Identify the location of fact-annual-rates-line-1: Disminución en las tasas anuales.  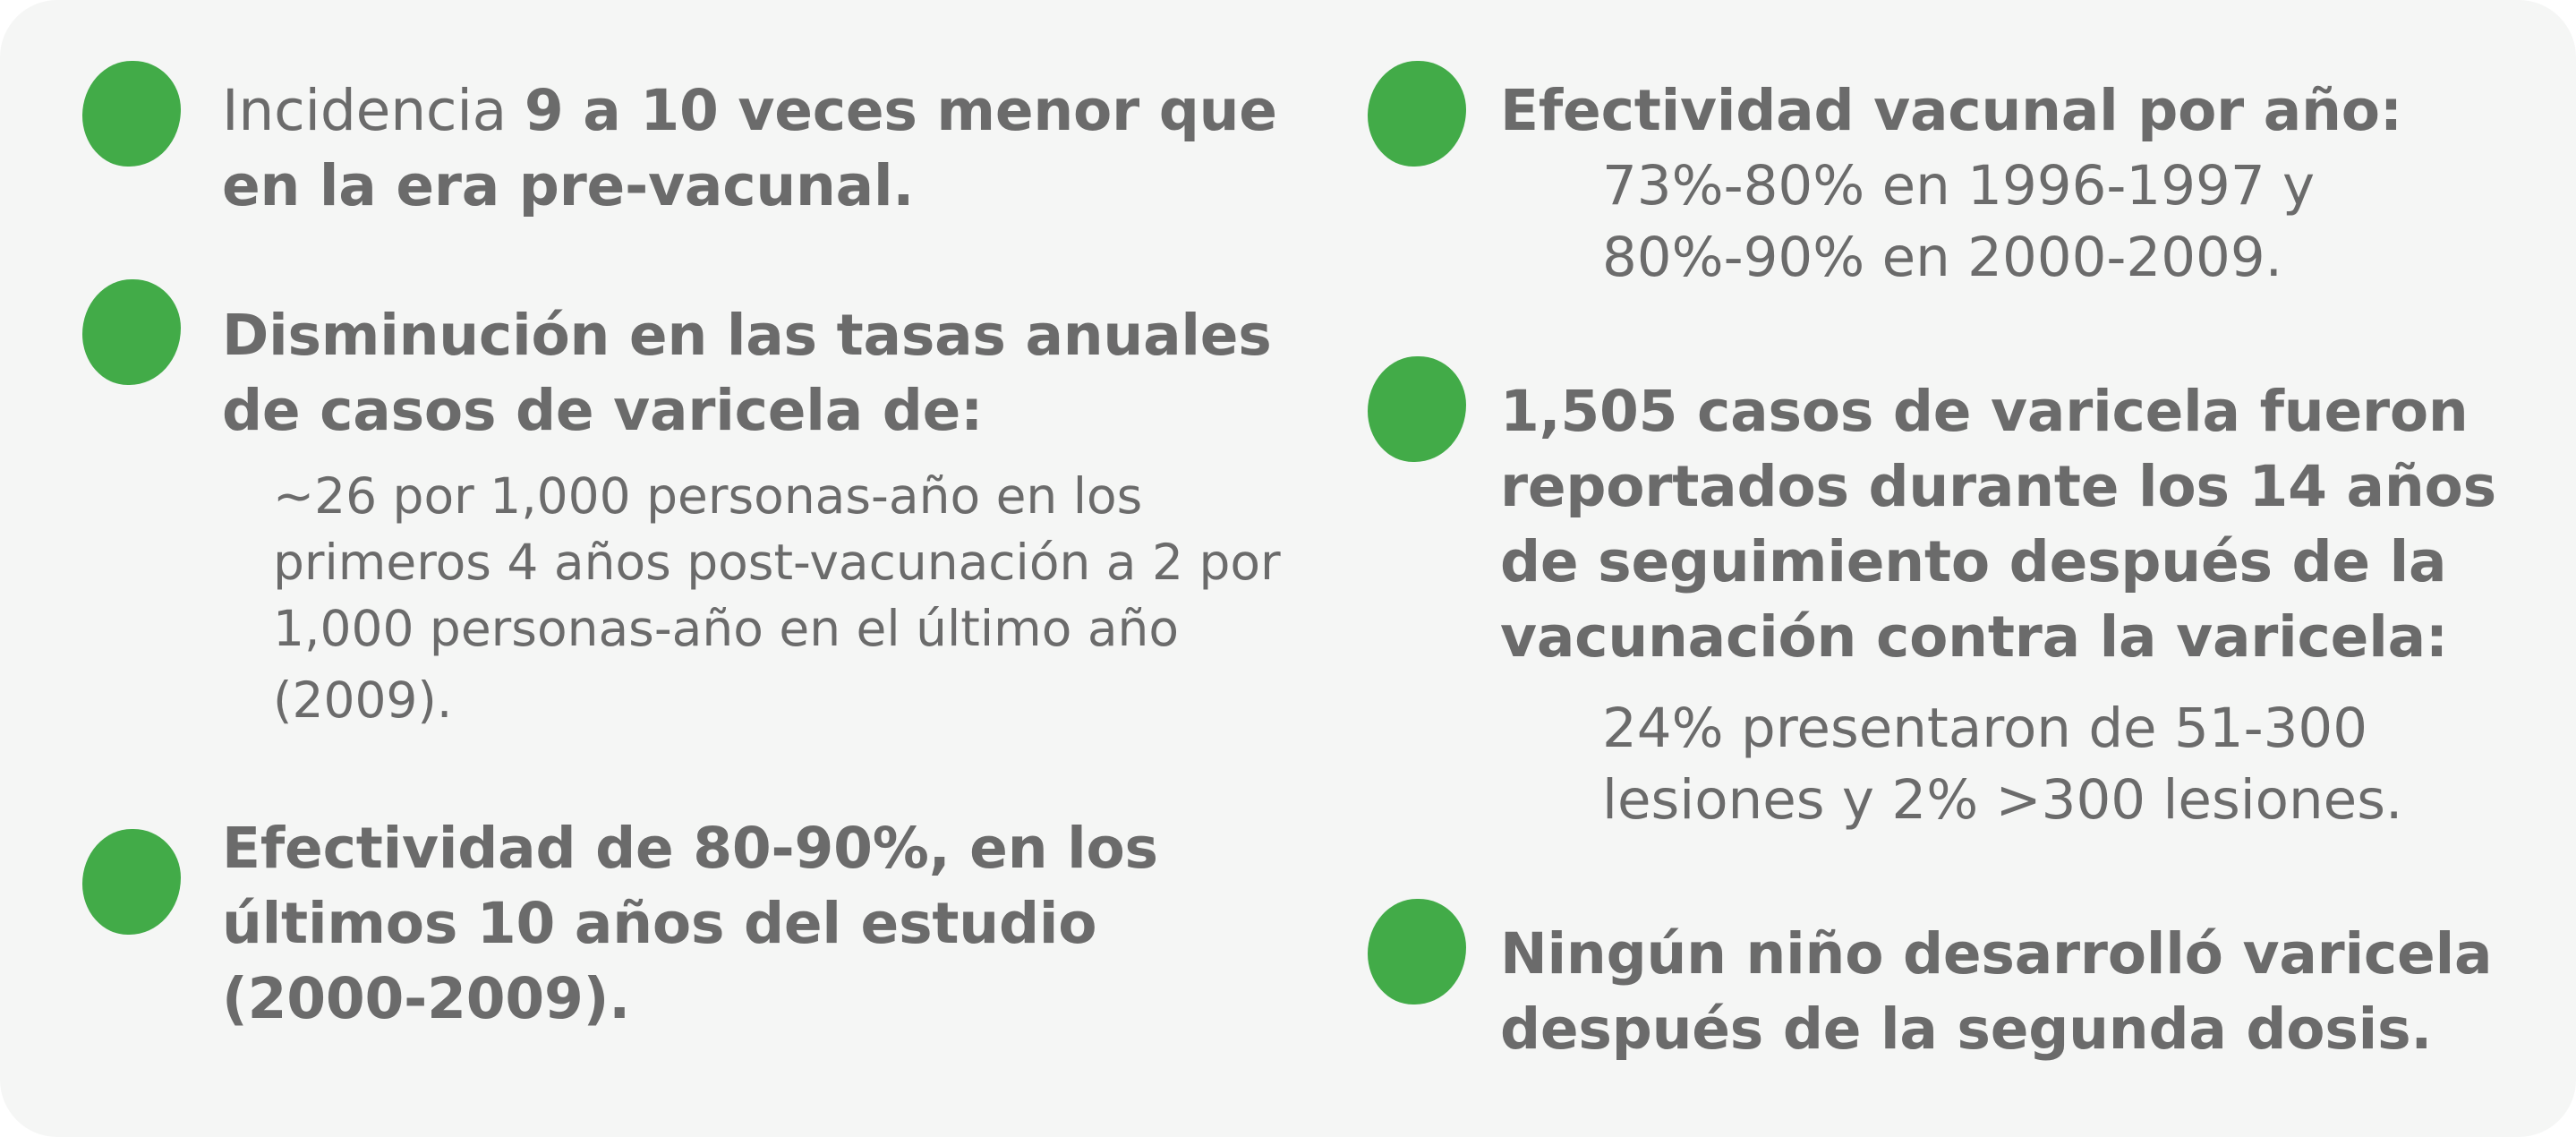
(747, 335).